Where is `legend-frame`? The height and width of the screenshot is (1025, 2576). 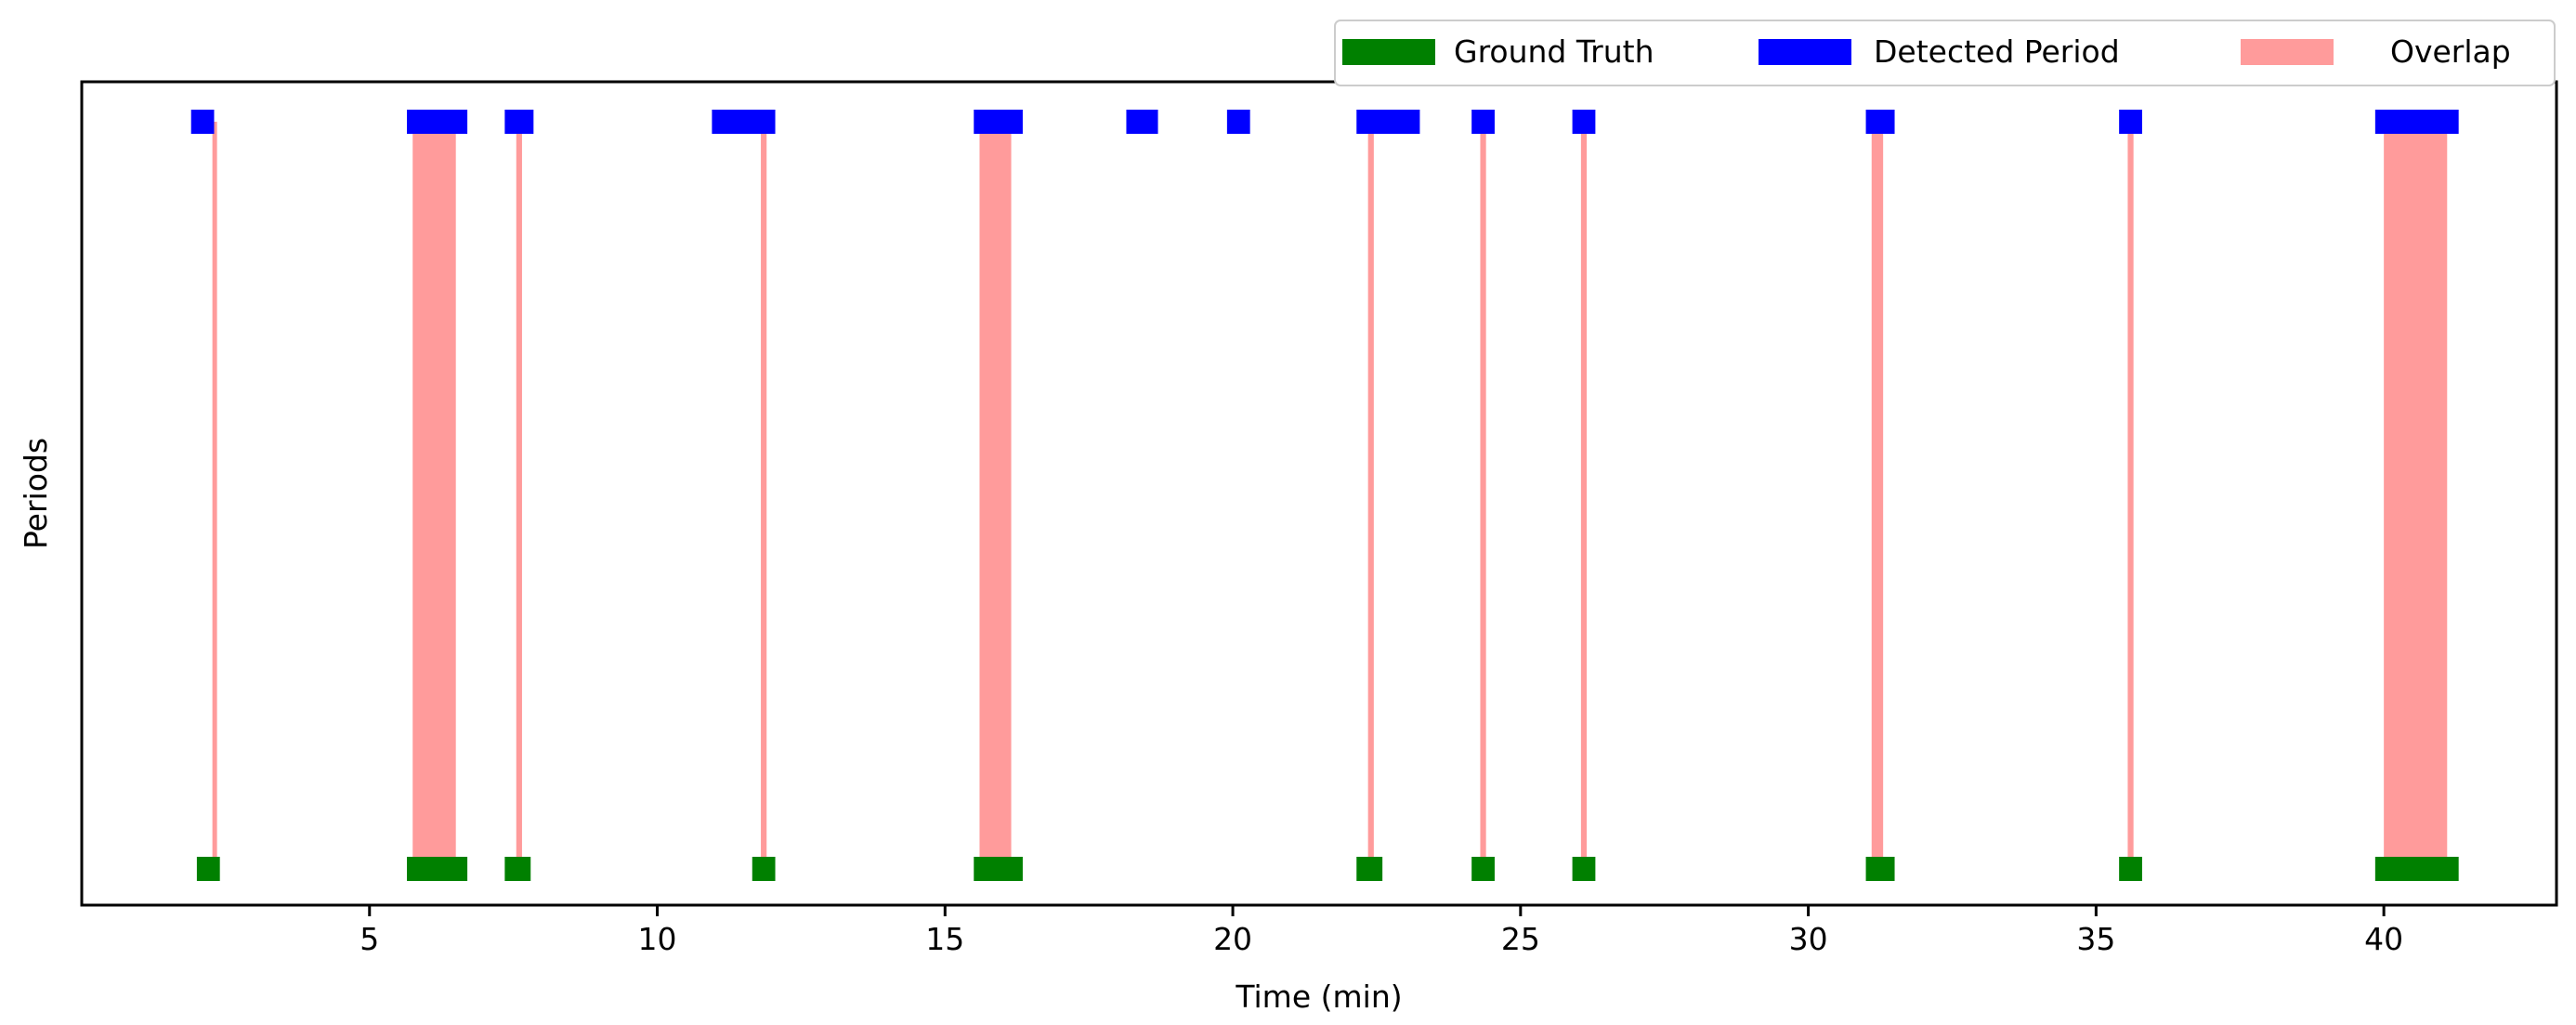
legend-frame is located at coordinates (1945, 53).